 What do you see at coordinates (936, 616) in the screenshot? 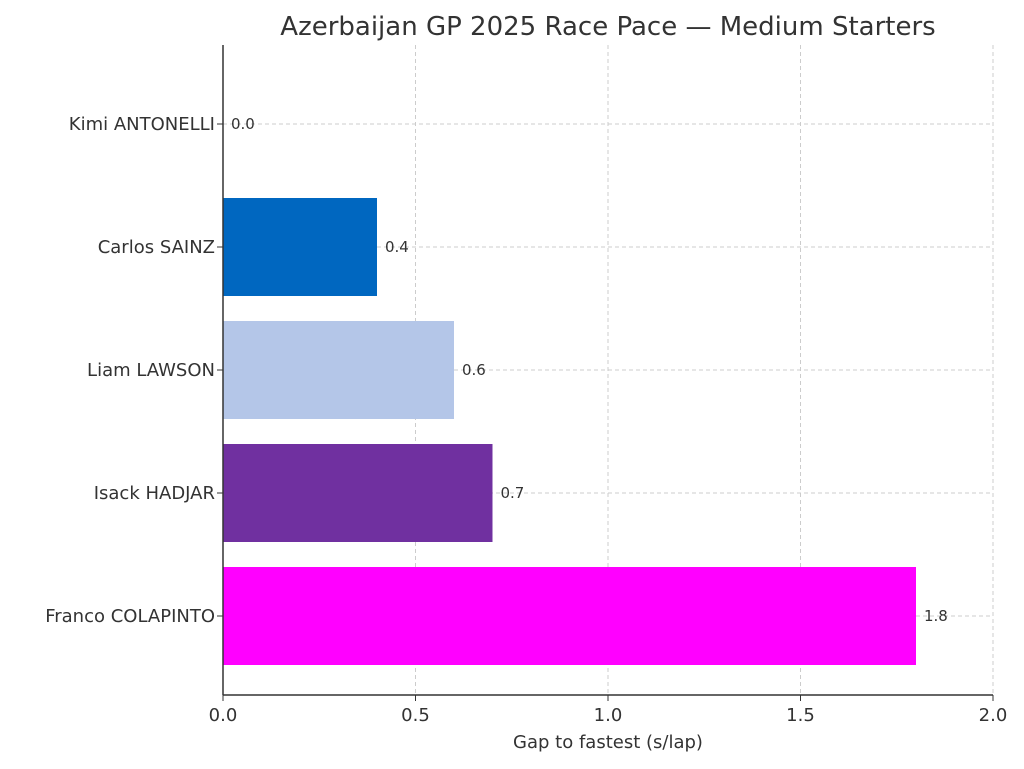
I see `data-label: 1.8` at bounding box center [936, 616].